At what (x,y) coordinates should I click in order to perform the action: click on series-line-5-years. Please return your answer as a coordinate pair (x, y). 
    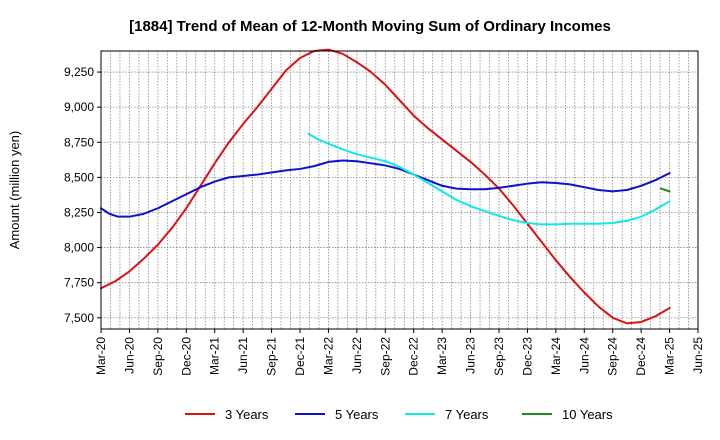
    Looking at the image, I should click on (385, 188).